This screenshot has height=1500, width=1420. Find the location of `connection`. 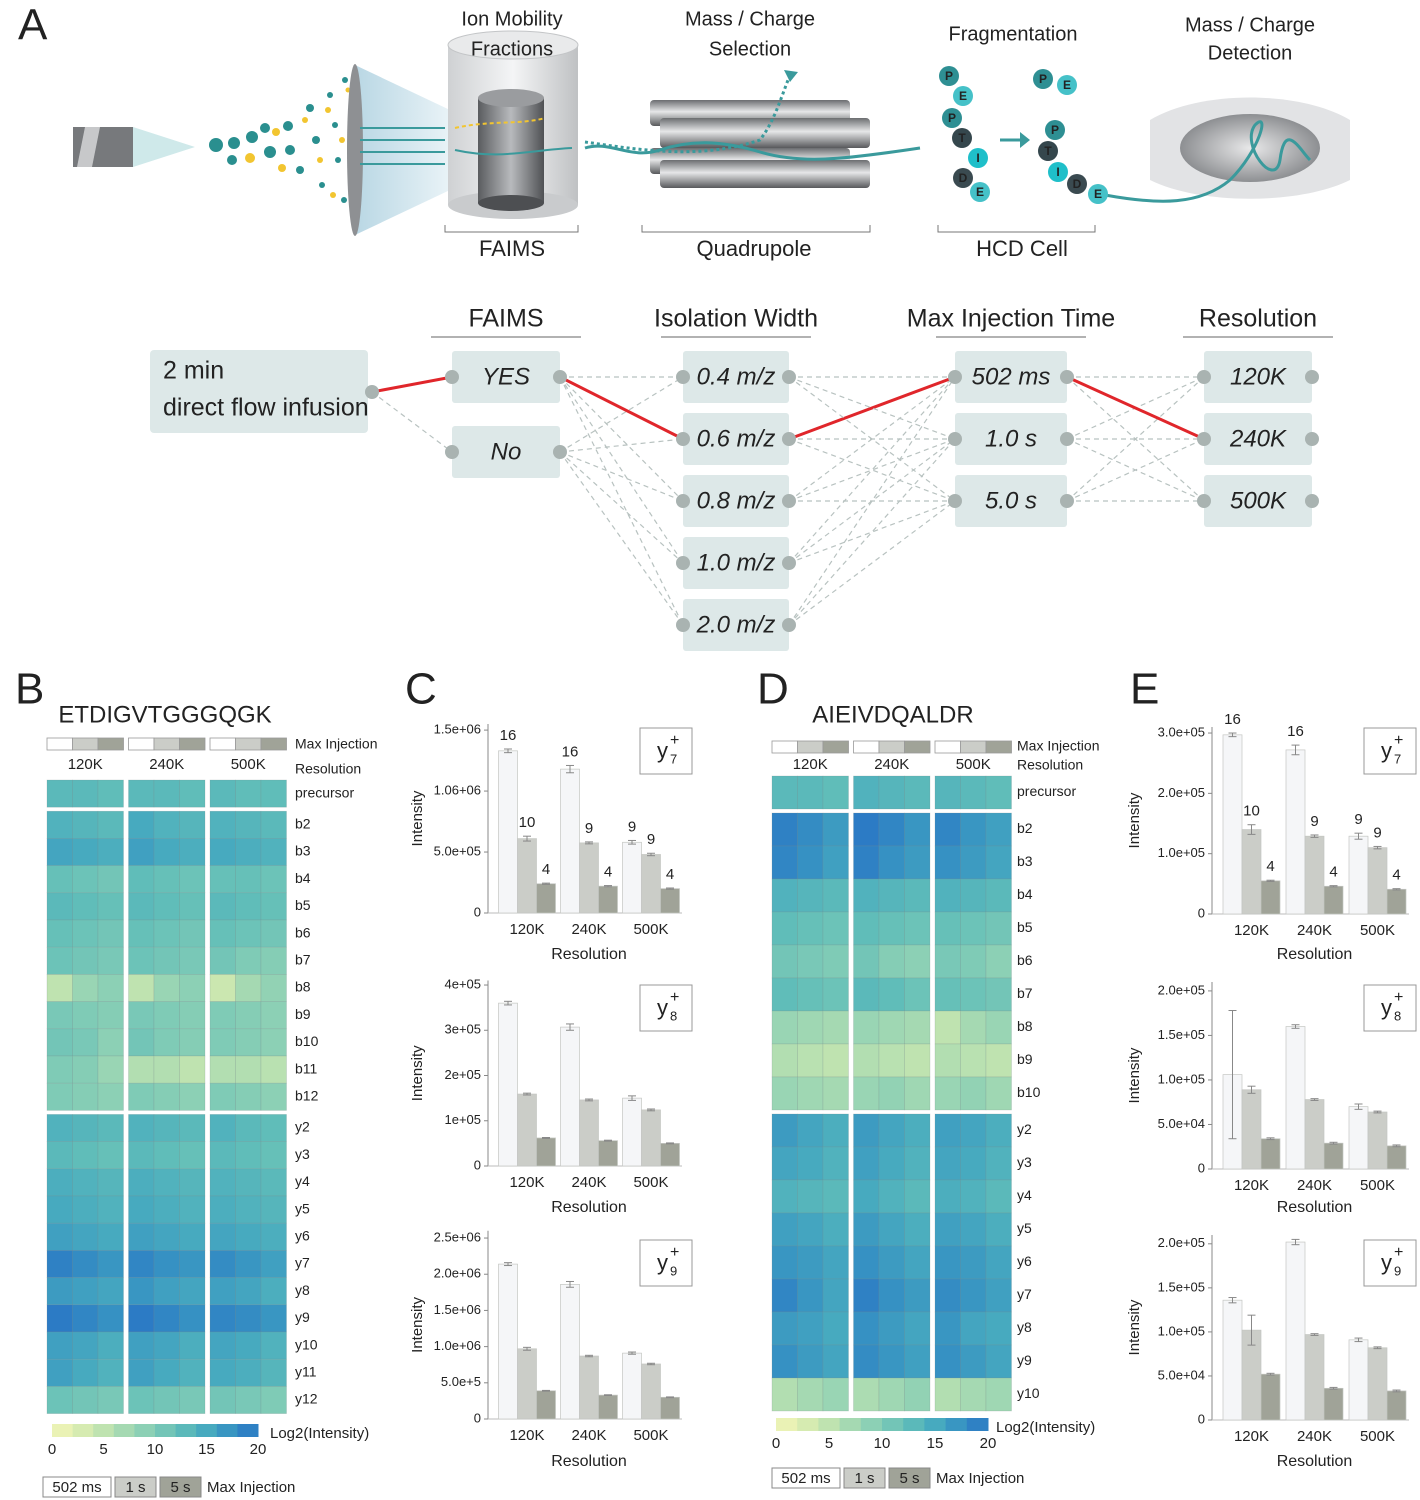

connection is located at coordinates (621, 414).